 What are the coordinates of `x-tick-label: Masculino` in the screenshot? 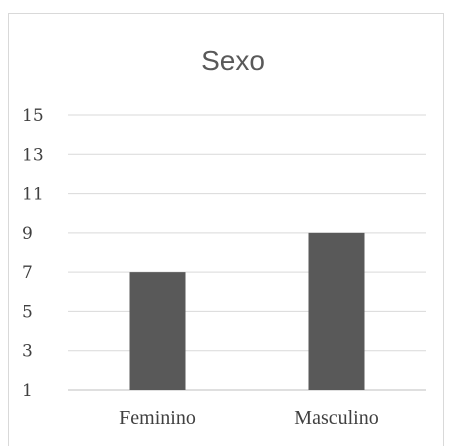 It's located at (336, 418).